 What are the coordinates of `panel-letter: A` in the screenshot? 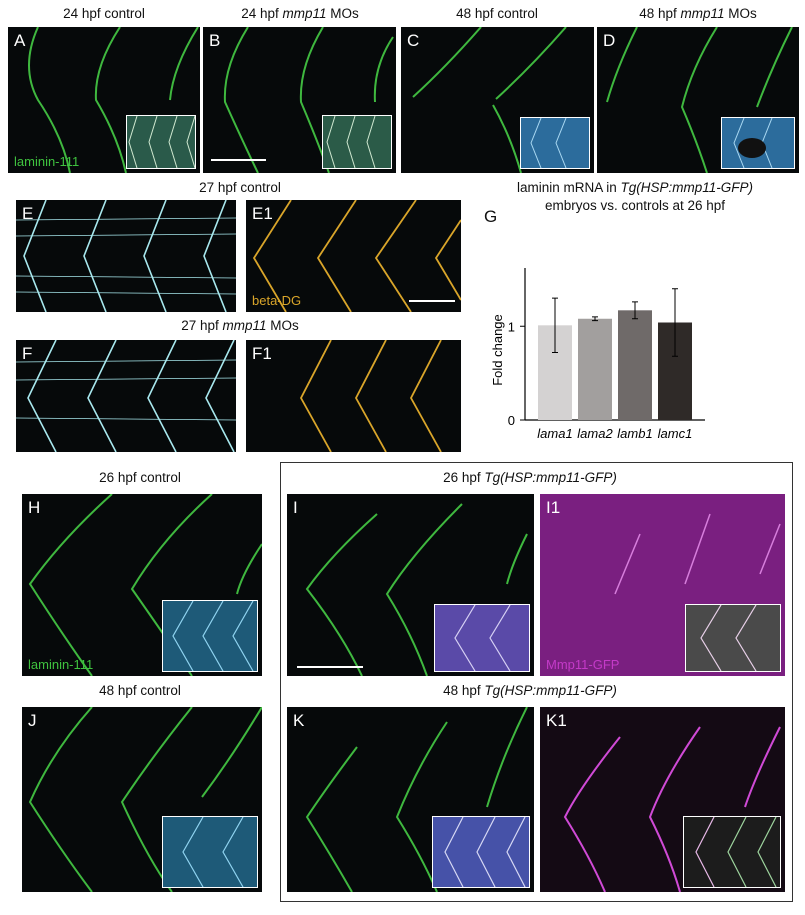 It's located at (20, 40).